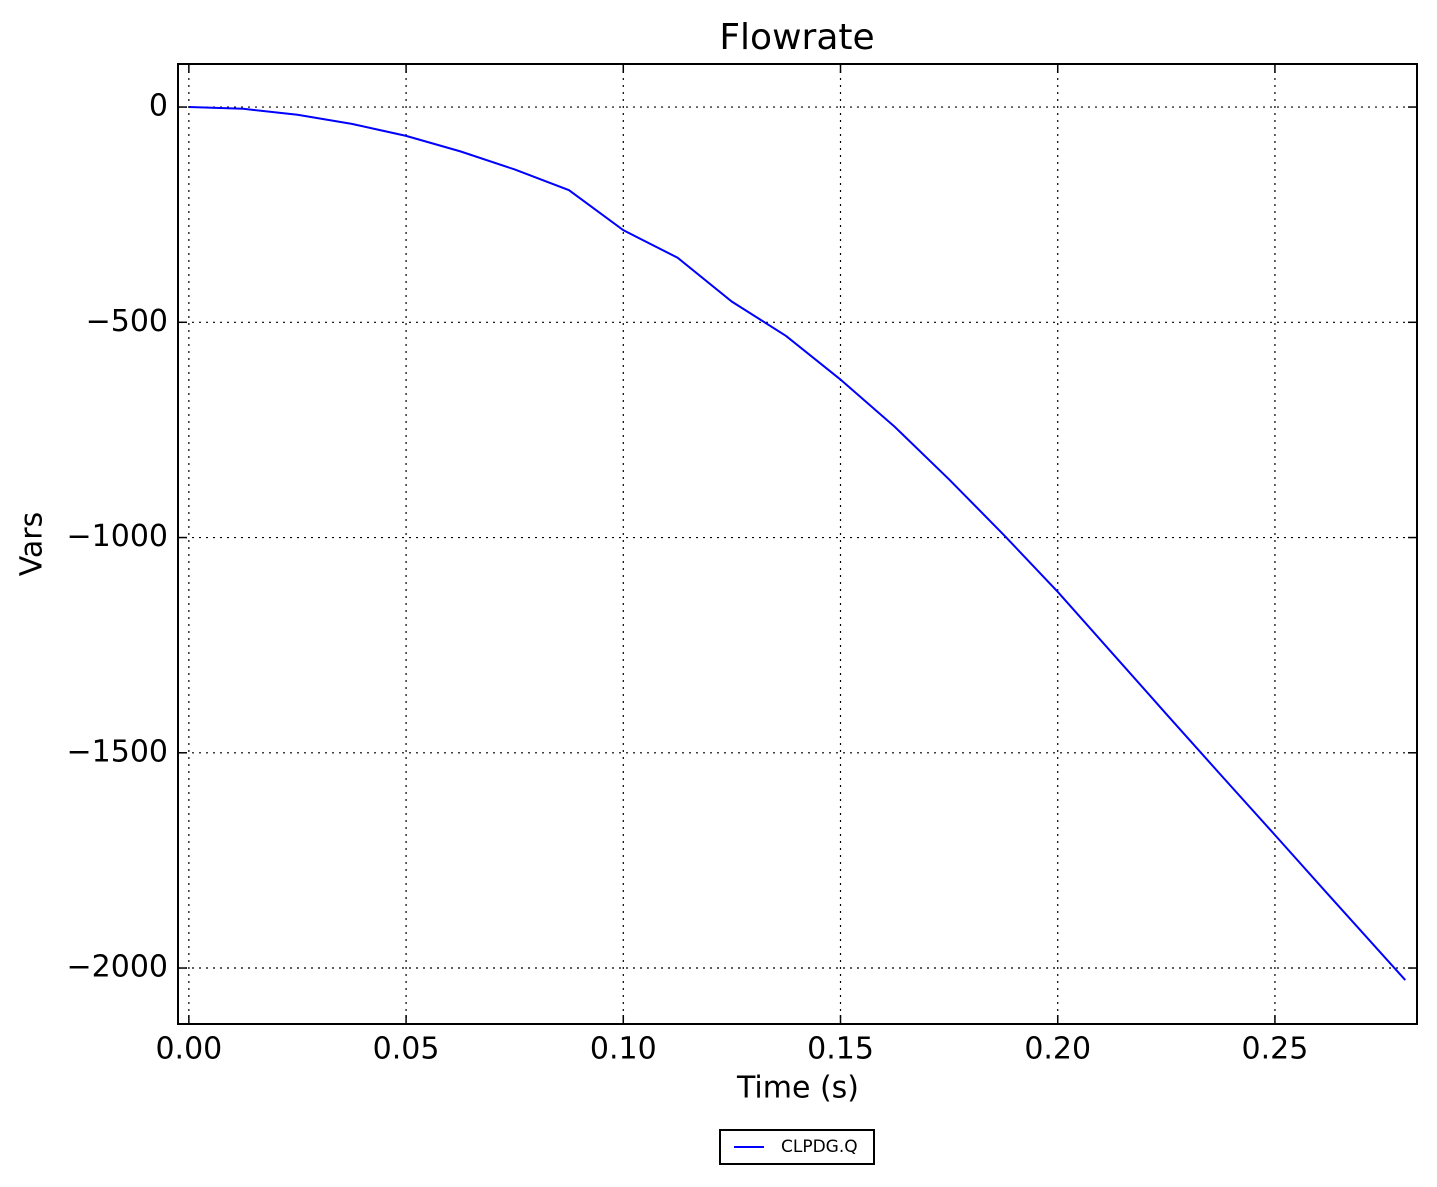 The width and height of the screenshot is (1437, 1187). What do you see at coordinates (158, 106) in the screenshot?
I see `y-tick-label: 0` at bounding box center [158, 106].